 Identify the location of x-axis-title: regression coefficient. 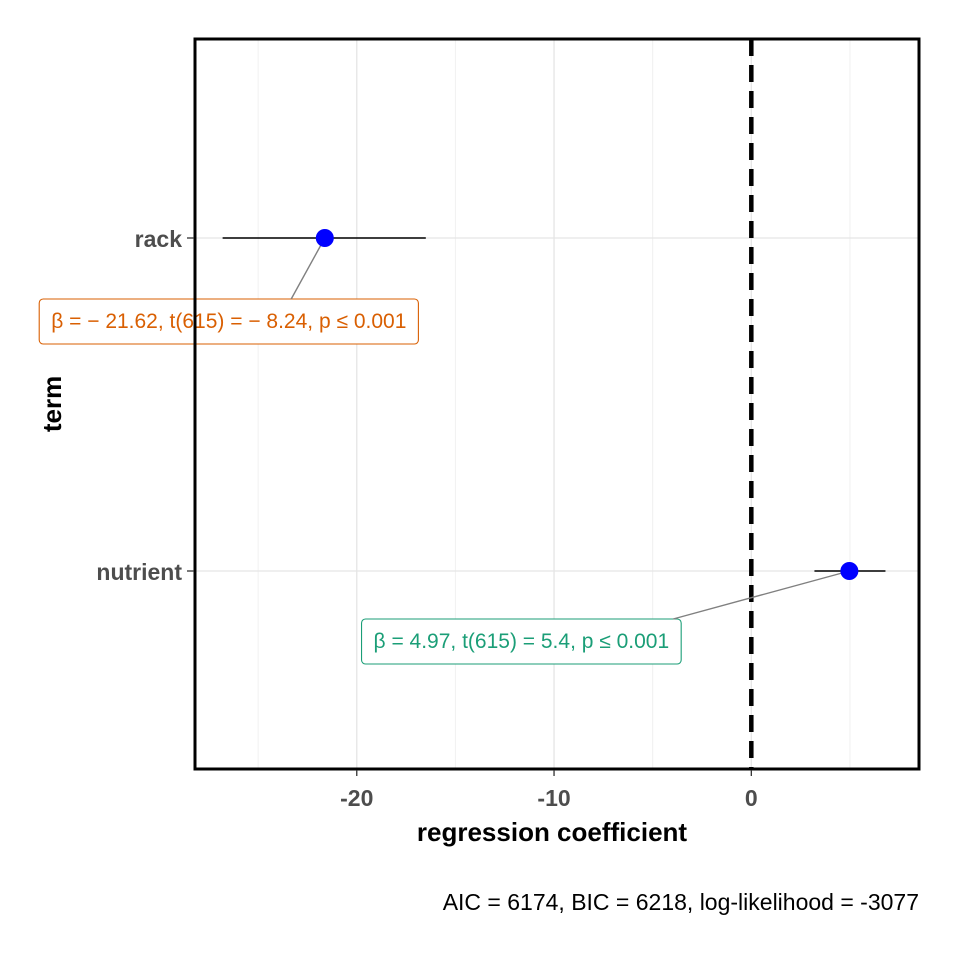
(552, 832).